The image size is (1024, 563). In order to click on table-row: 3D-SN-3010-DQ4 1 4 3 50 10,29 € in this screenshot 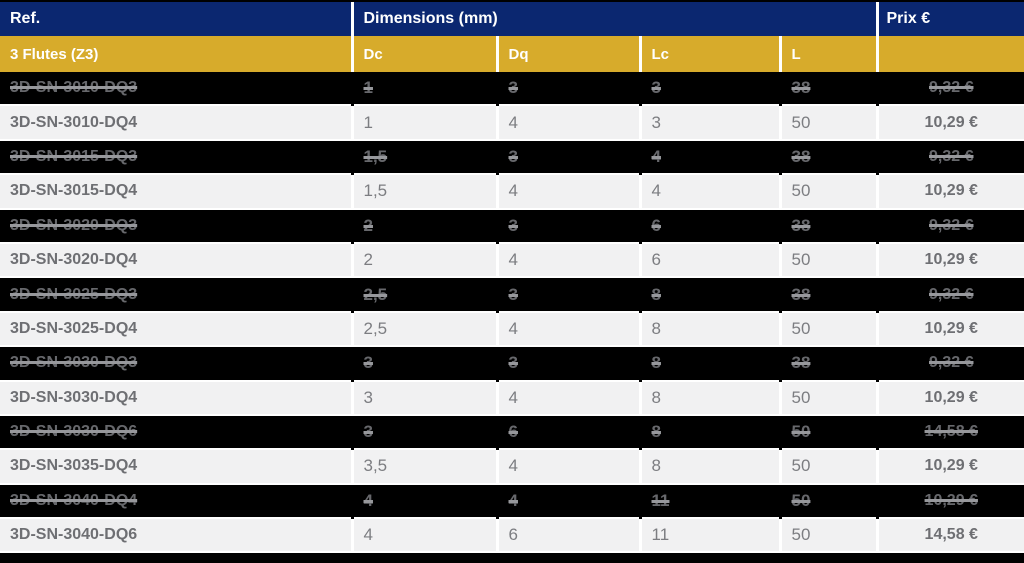, I will do `click(512, 122)`.